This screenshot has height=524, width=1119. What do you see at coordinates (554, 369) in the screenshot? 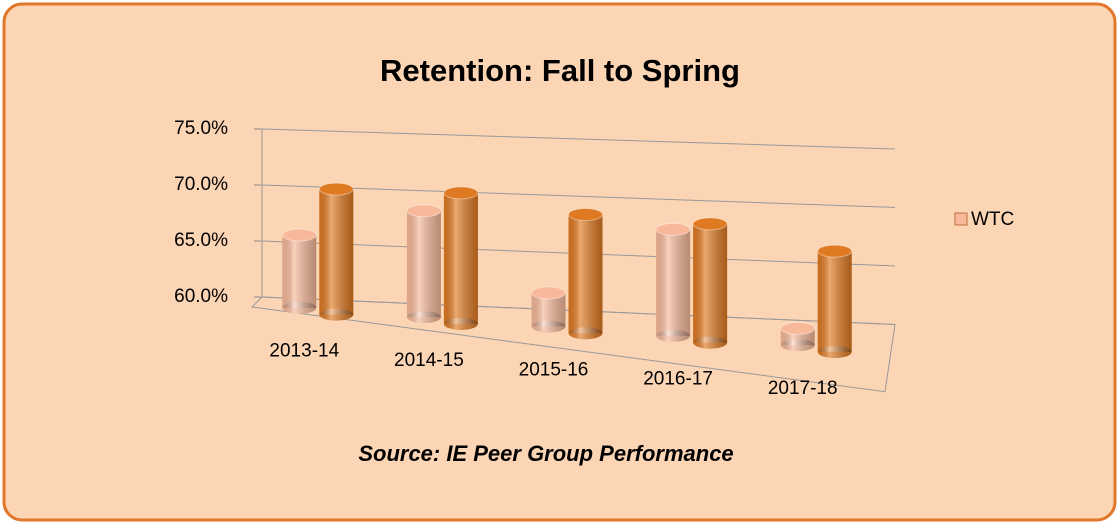
I see `x-tick-label: 2015-16` at bounding box center [554, 369].